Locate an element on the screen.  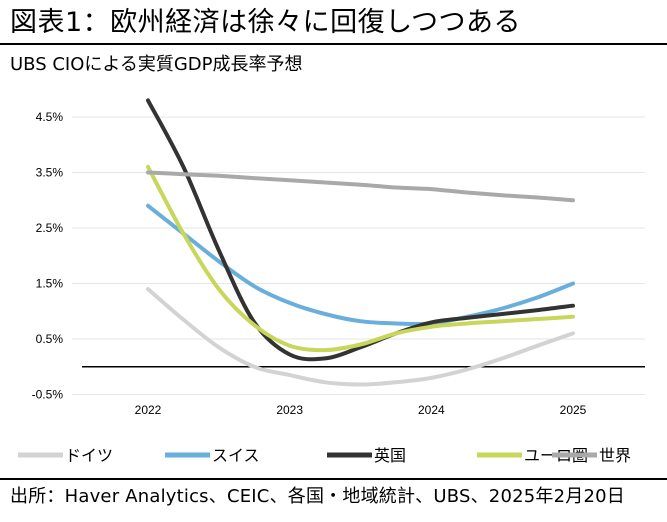
series-line-world is located at coordinates (360, 186).